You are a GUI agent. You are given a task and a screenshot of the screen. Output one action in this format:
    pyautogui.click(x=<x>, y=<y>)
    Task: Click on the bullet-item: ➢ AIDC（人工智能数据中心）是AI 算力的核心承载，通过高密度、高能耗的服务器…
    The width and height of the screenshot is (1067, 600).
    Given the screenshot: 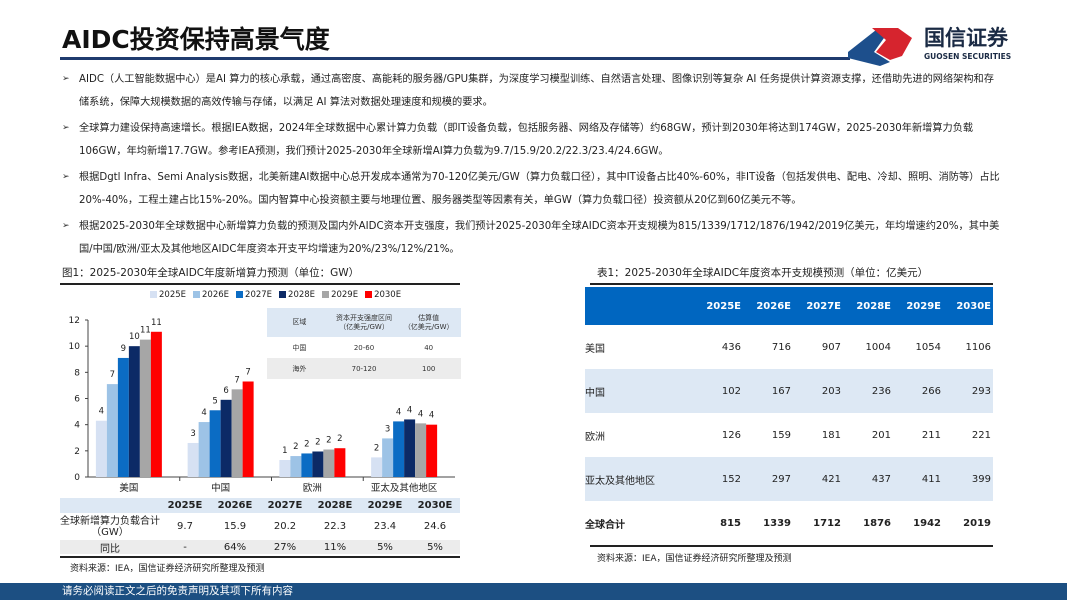 What is the action you would take?
    pyautogui.click(x=532, y=91)
    